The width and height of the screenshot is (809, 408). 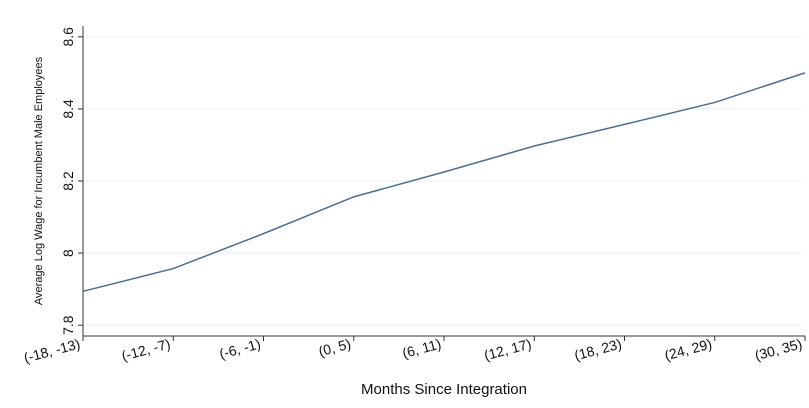 I want to click on y-tick-label: 7.8, so click(x=68, y=325).